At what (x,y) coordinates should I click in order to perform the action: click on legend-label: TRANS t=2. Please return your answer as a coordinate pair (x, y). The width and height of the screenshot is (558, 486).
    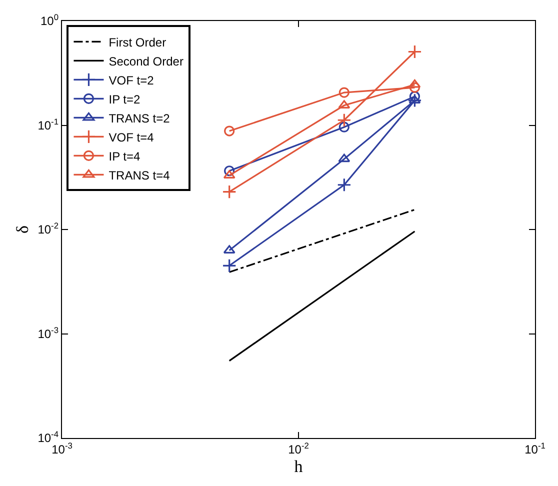
    Looking at the image, I should click on (139, 118).